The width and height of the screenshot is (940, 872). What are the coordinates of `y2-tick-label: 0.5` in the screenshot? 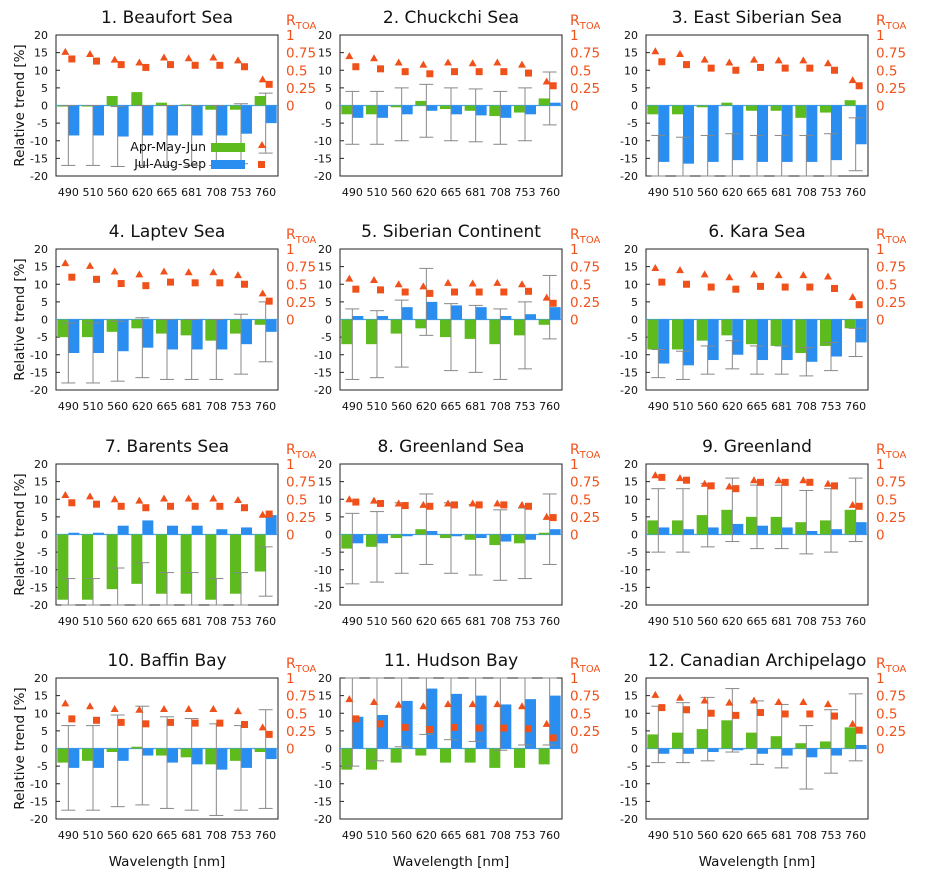 It's located at (580, 500).